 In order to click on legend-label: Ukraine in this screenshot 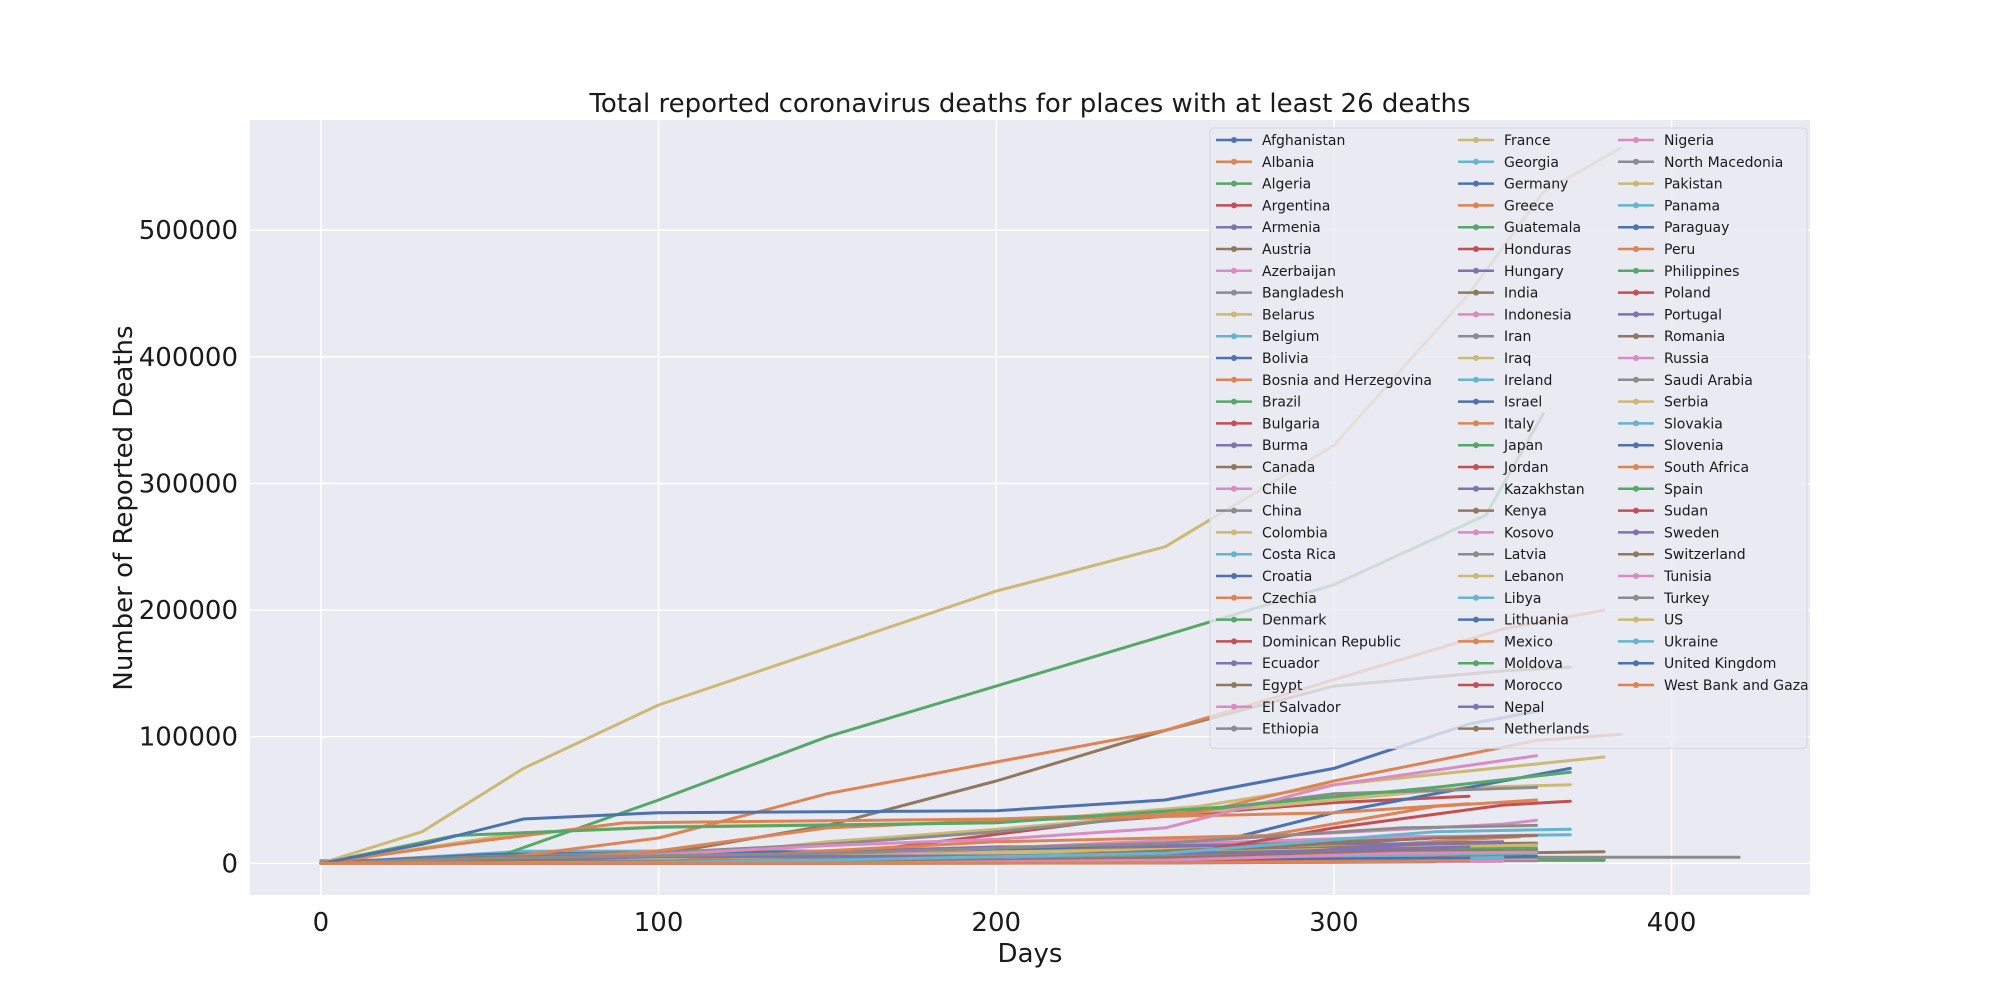, I will do `click(1691, 642)`.